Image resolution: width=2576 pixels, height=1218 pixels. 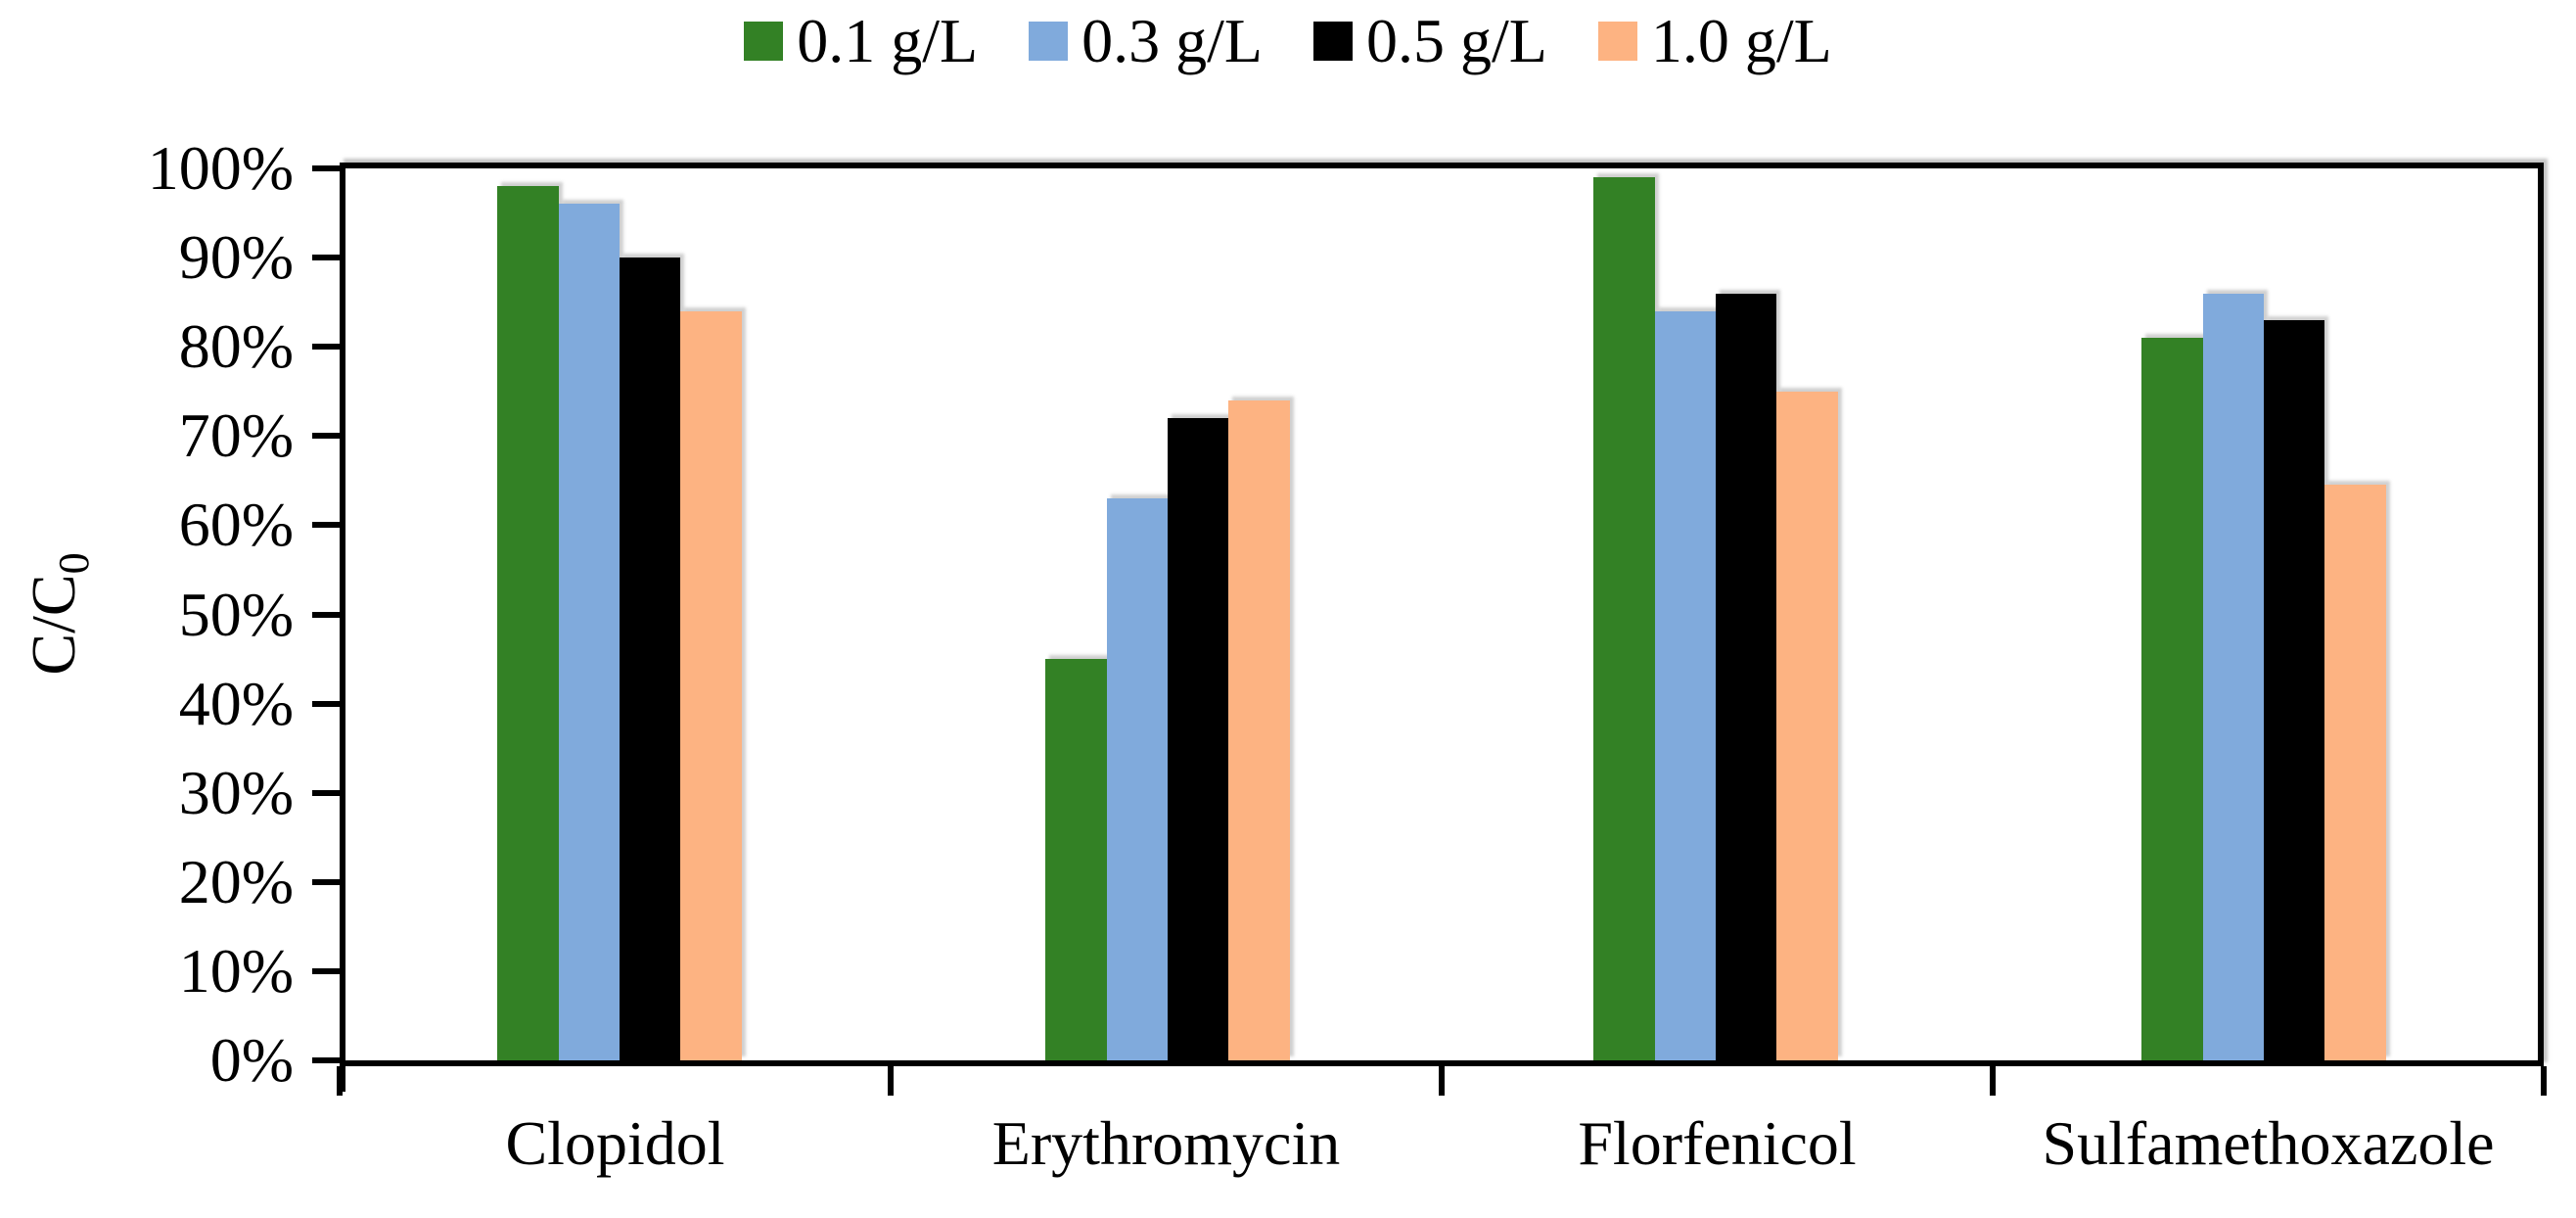 I want to click on y-tick-label: 10%, so click(x=236, y=970).